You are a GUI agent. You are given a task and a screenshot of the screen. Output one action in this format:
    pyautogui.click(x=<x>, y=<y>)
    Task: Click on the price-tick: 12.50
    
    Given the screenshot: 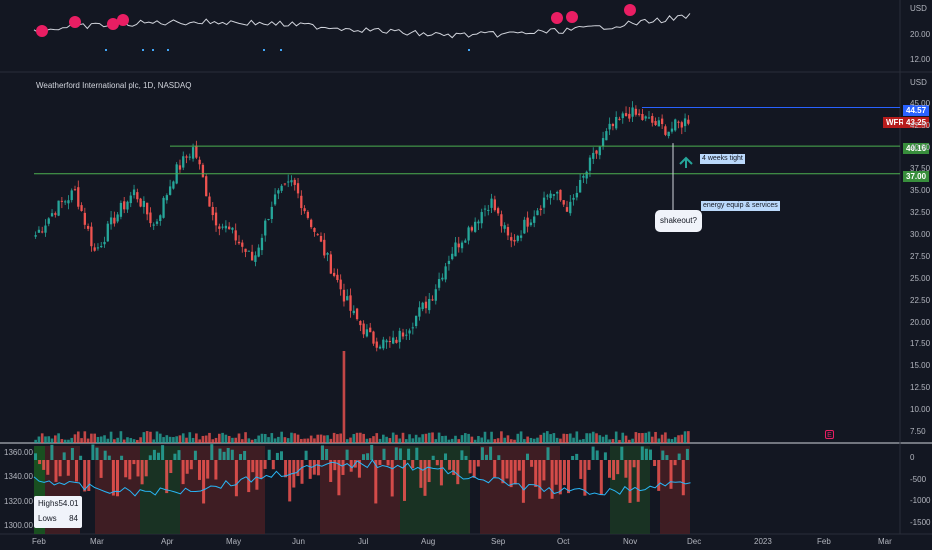 What is the action you would take?
    pyautogui.click(x=920, y=388)
    